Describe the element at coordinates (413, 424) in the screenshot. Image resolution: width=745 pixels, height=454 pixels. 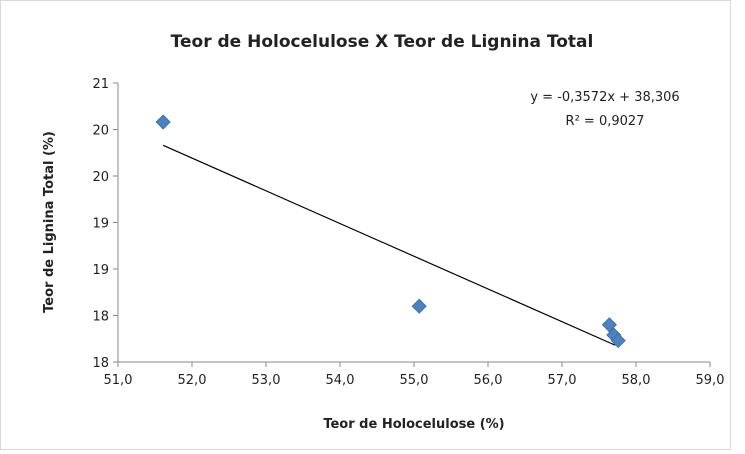
I see `x-axis-title: Teor de Holocelulose (%)` at that location.